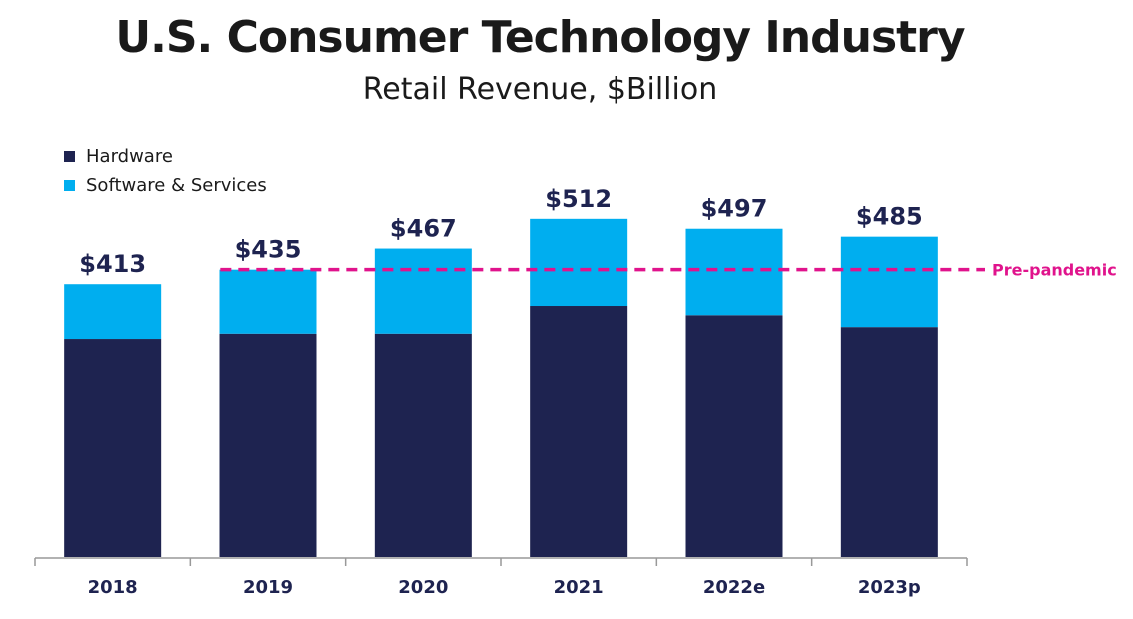 This screenshot has height=619, width=1133. What do you see at coordinates (501, 577) in the screenshot?
I see `x-axis: 2018 2019 2020 2021 2022e 2023p` at bounding box center [501, 577].